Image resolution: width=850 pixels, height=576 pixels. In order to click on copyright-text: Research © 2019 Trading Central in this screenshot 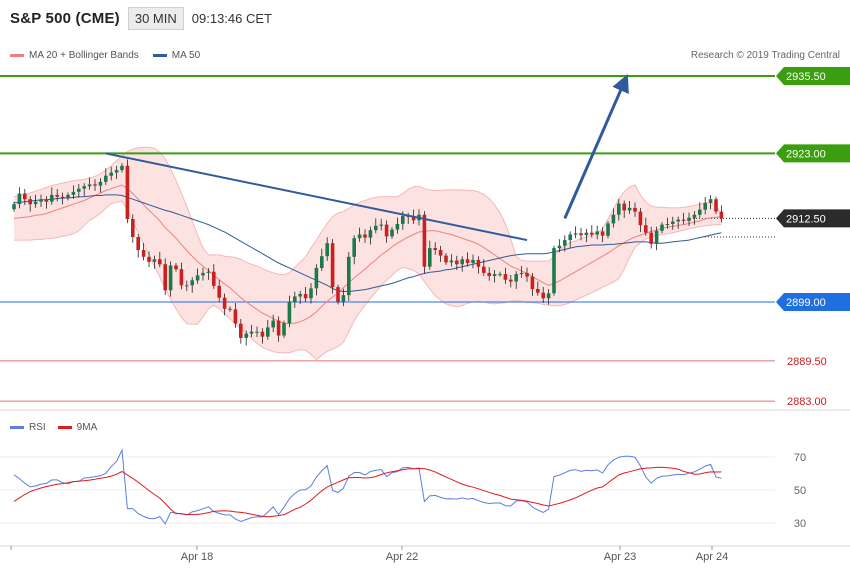, I will do `click(765, 55)`.